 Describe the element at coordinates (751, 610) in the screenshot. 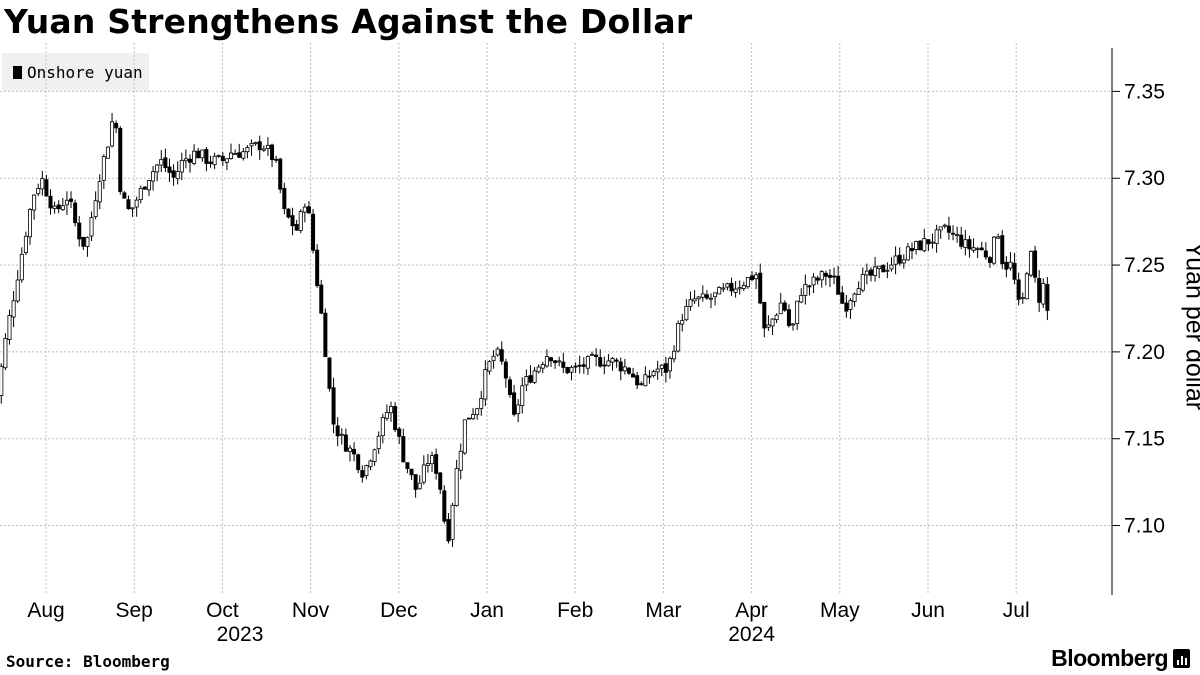

I see `x-tick-label: Apr` at that location.